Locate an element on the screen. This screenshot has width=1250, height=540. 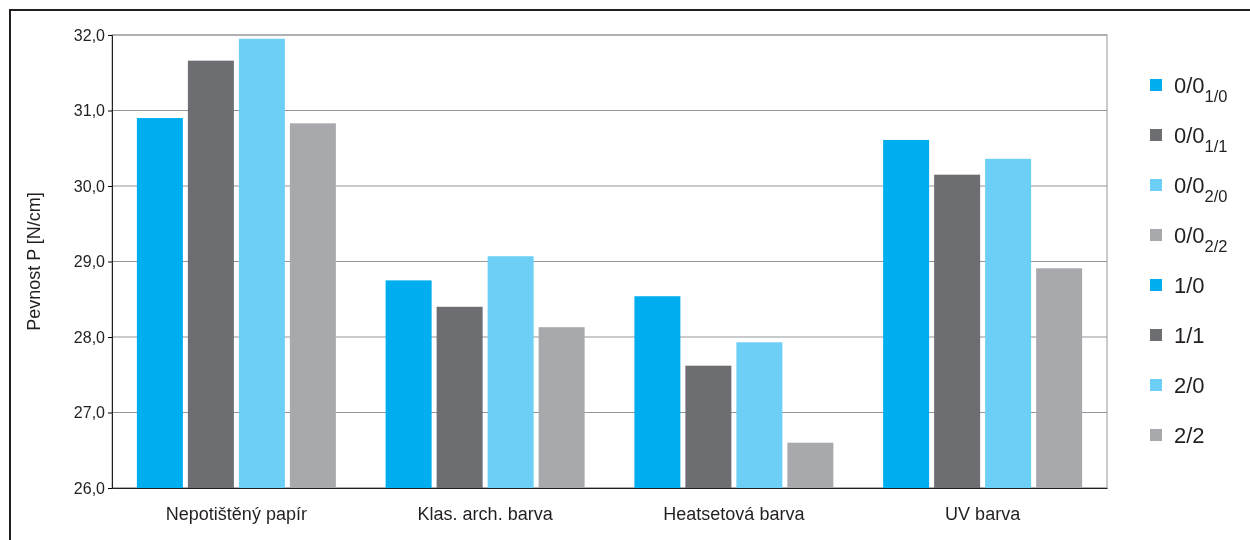
legend-label: 0/0$_{1/1}$ is located at coordinates (1201, 139).